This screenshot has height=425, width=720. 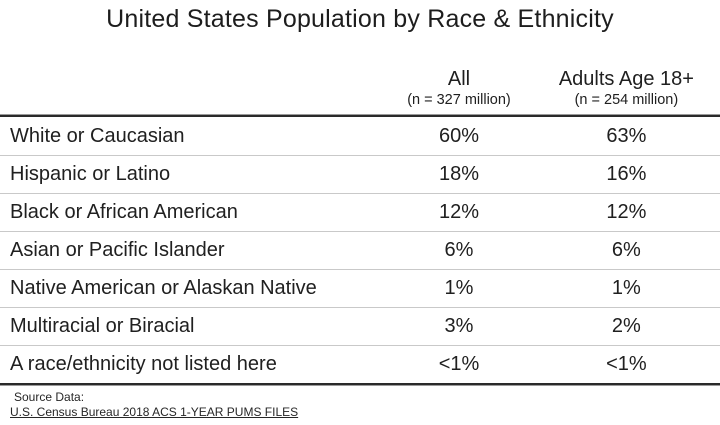 I want to click on table-bottom-rule, so click(x=360, y=384).